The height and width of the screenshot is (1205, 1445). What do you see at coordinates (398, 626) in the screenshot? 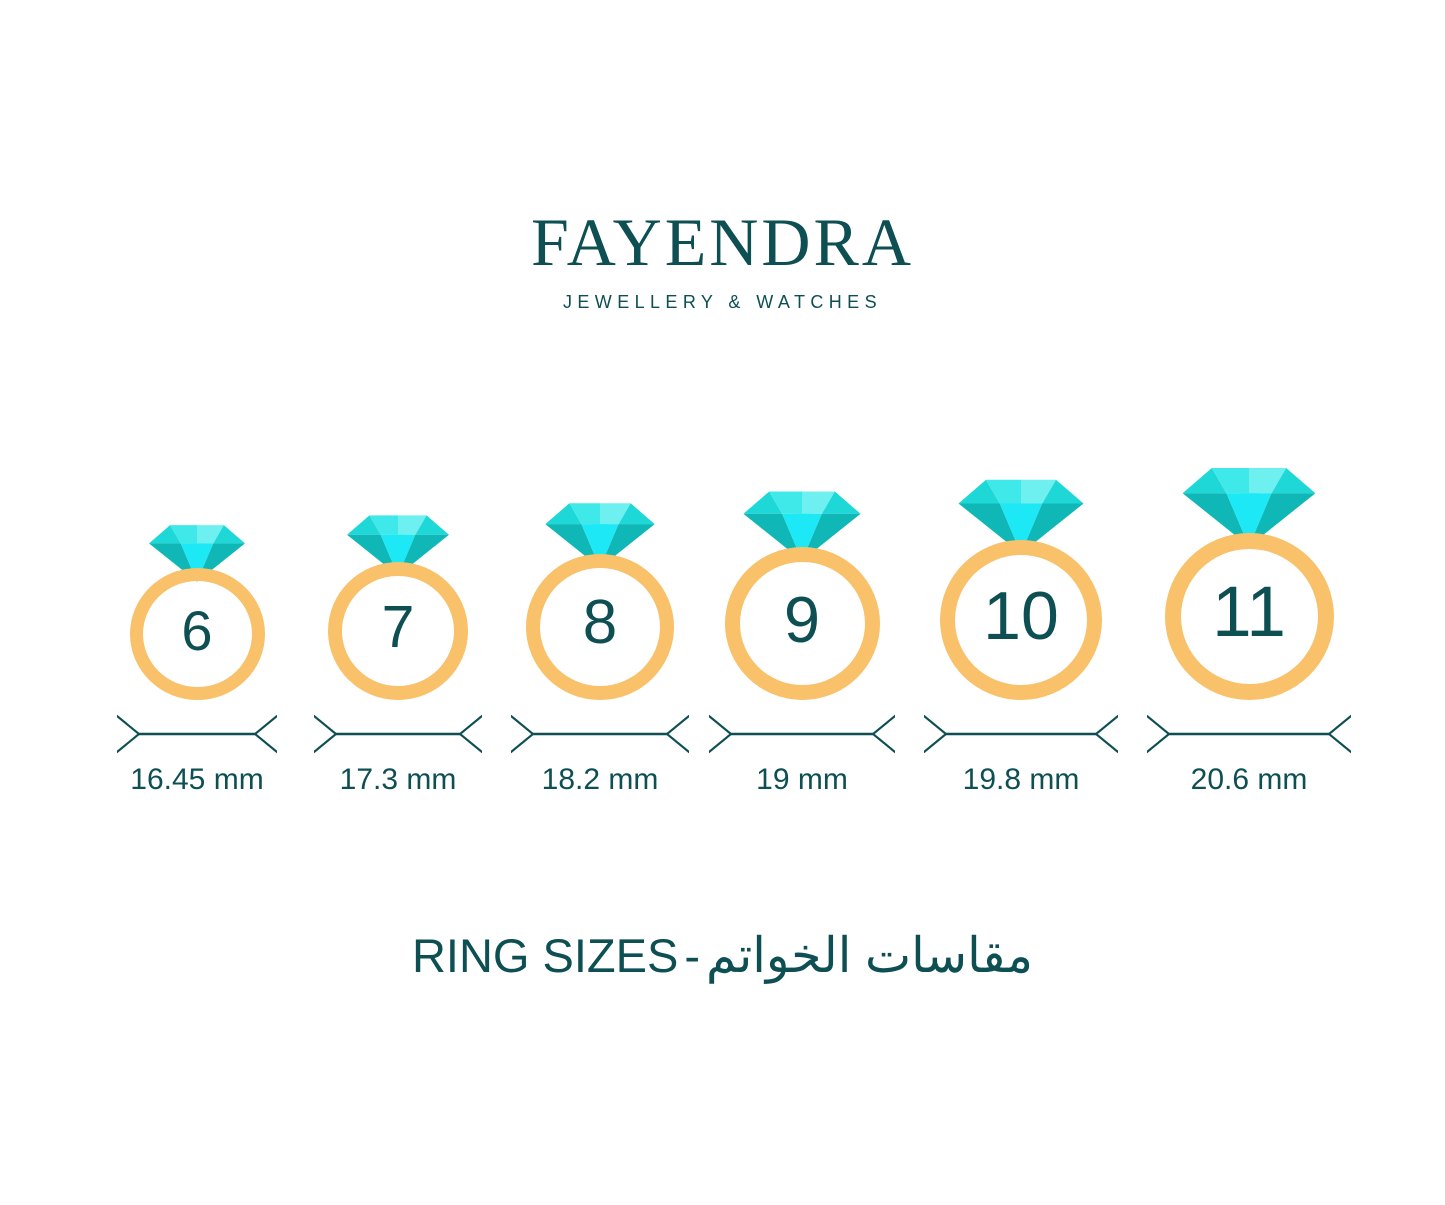
I see `ring-size-number: 7` at bounding box center [398, 626].